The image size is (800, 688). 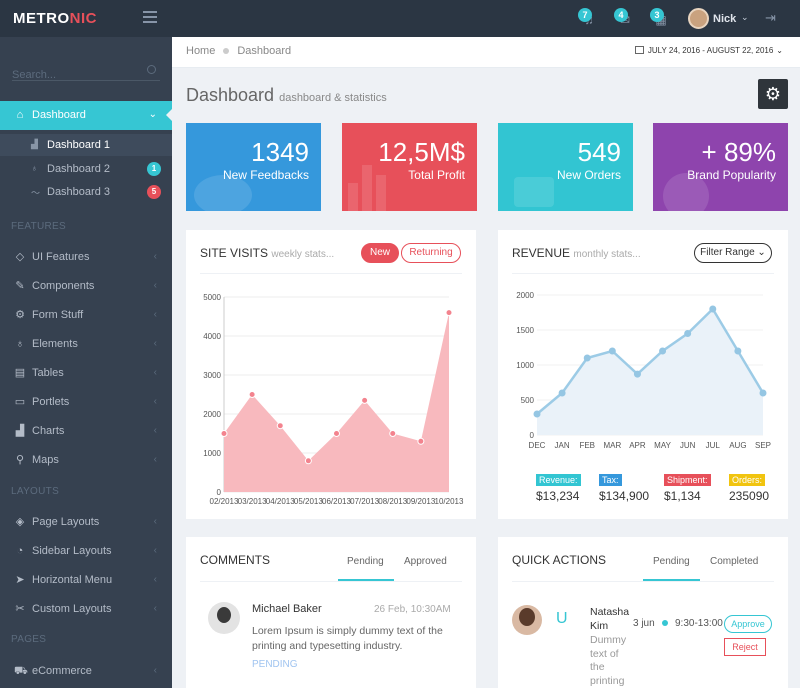 I want to click on logo: METRONIC, so click(x=55, y=18).